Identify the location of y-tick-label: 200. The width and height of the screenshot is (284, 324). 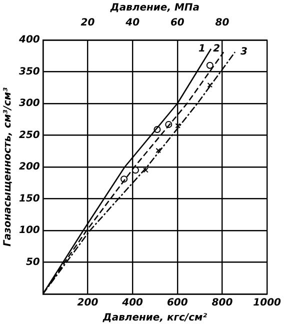
(29, 167).